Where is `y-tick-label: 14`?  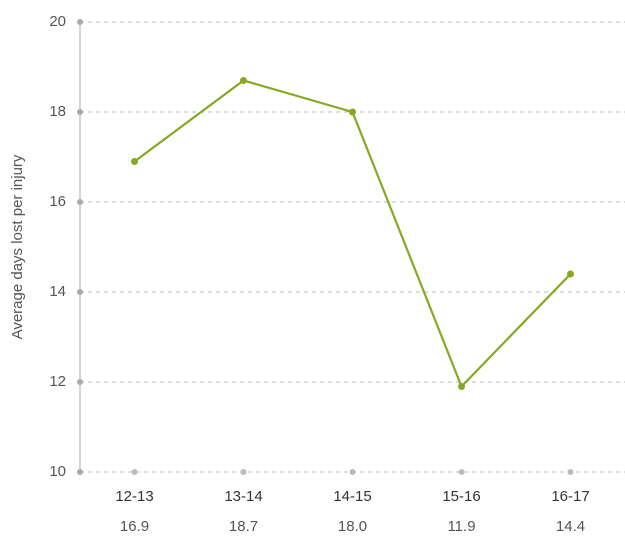 y-tick-label: 14 is located at coordinates (57, 291).